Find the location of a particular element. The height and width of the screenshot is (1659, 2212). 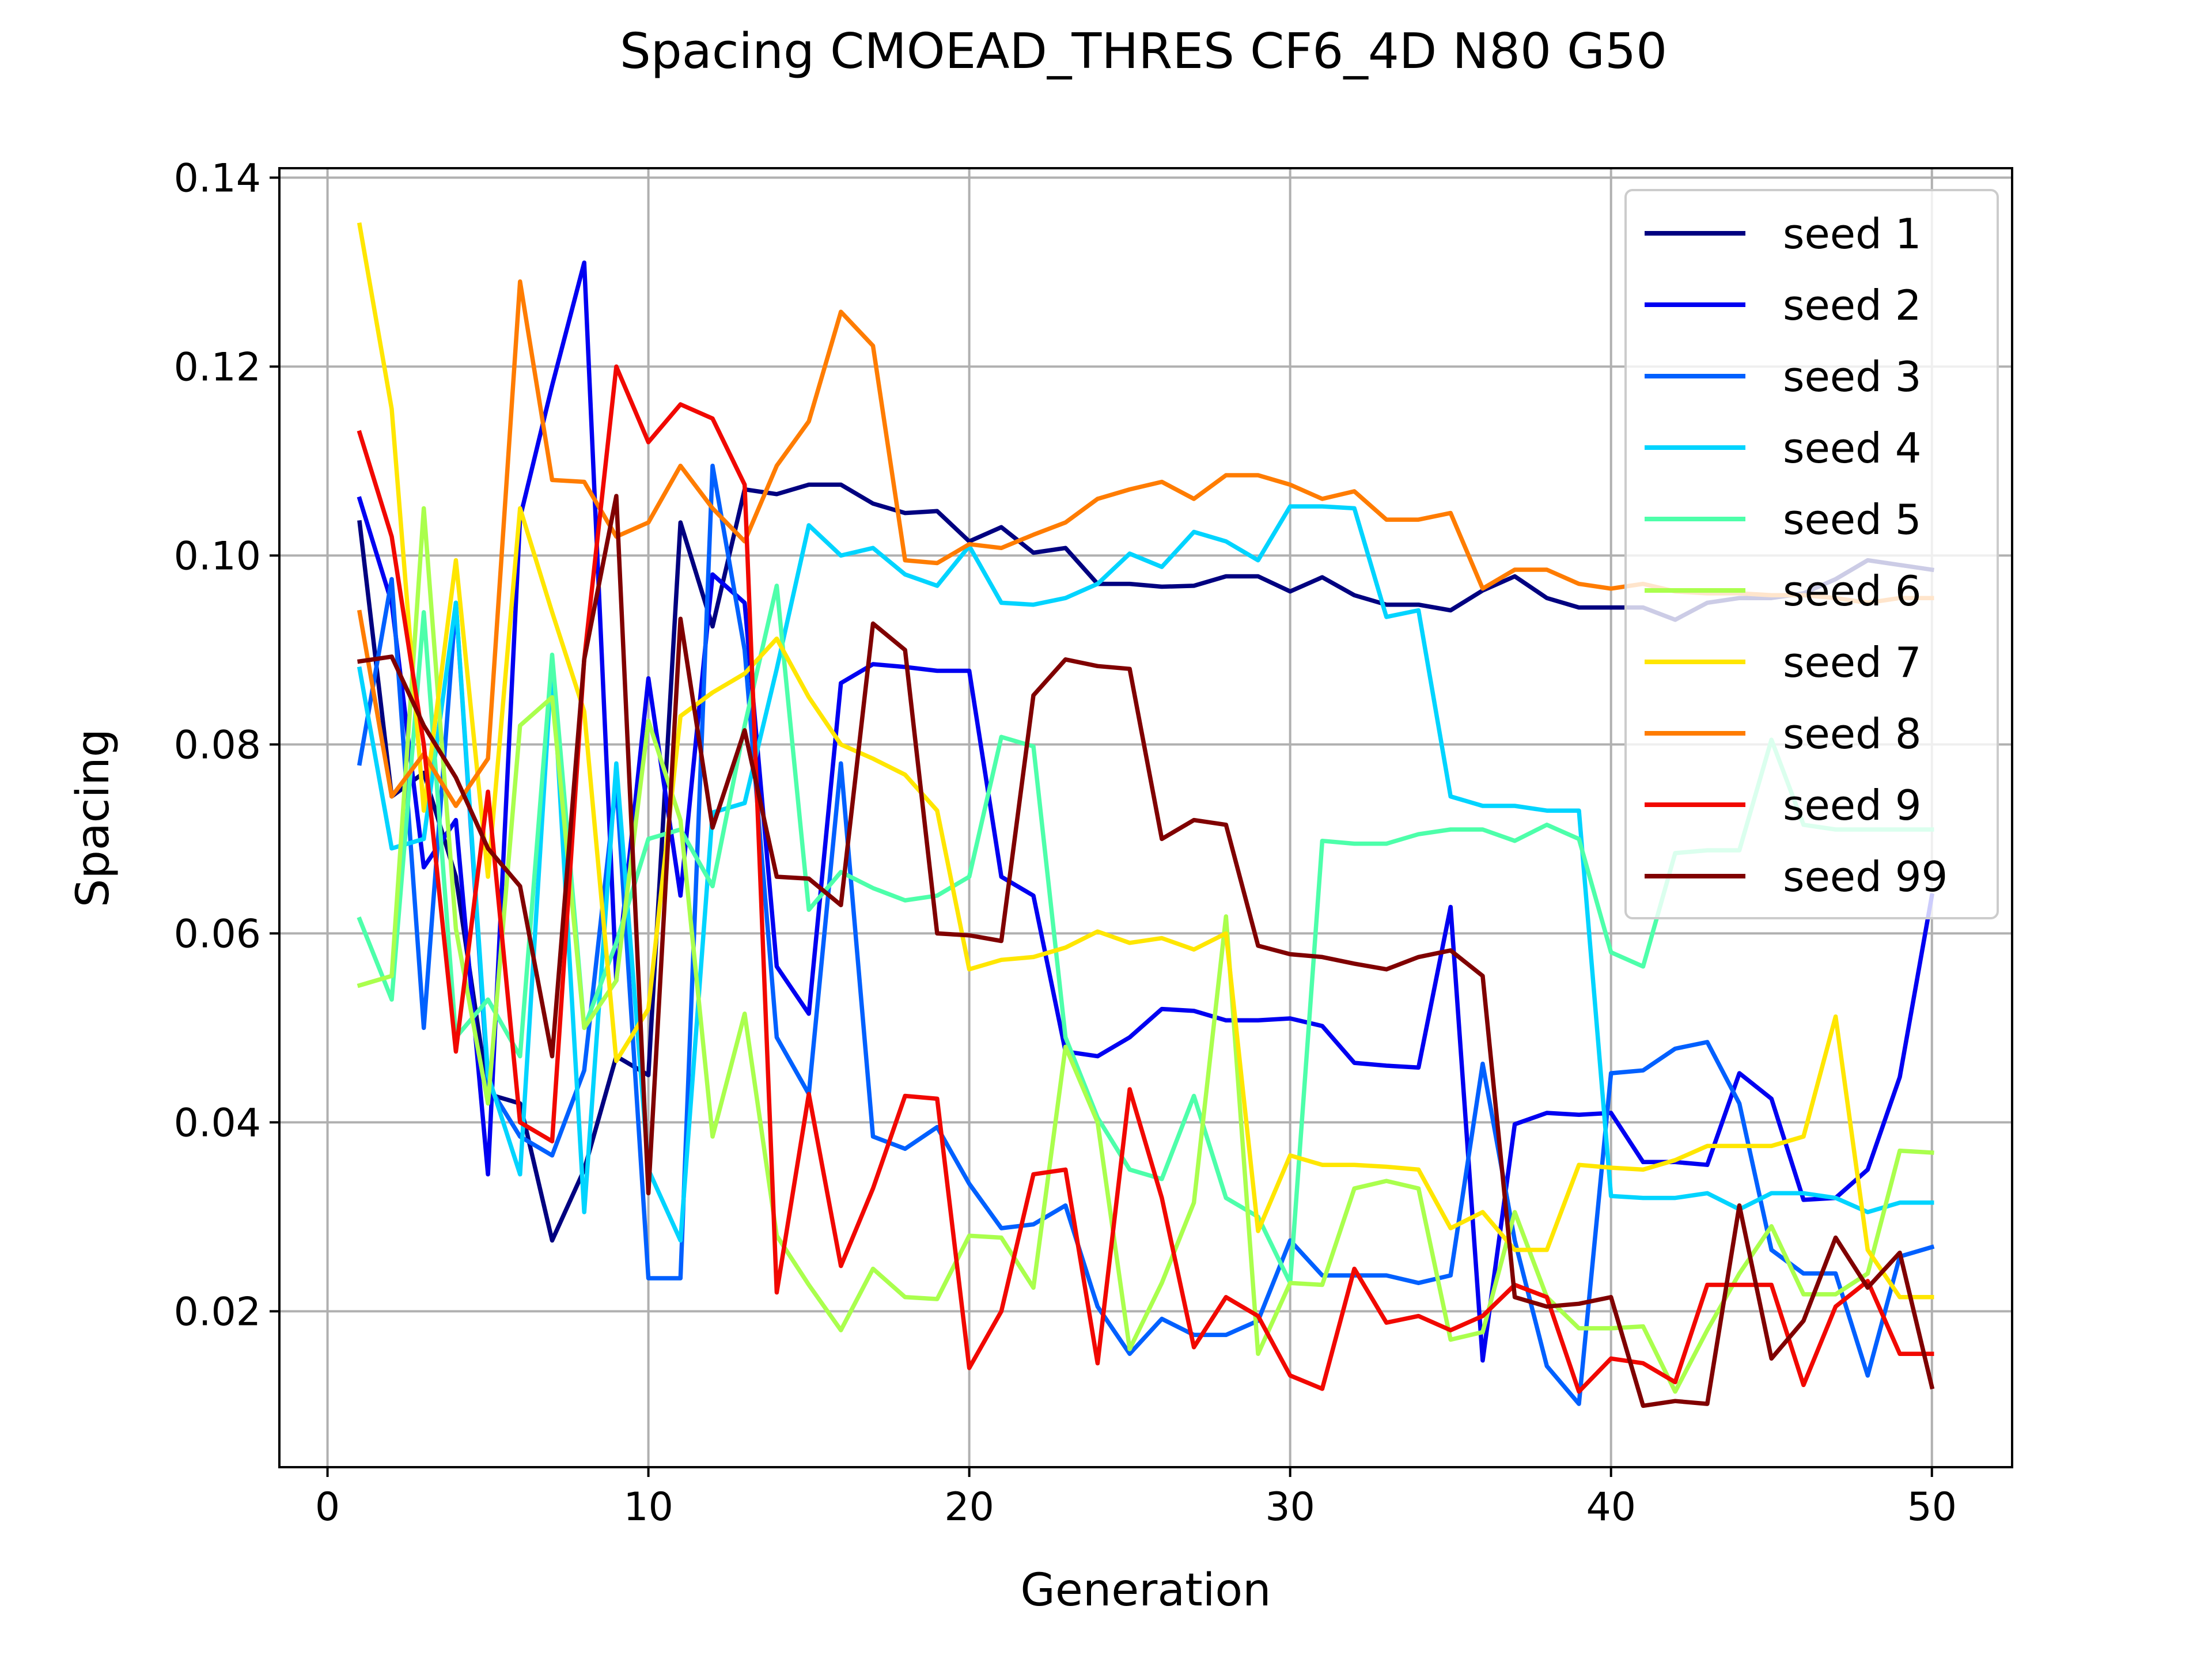

legend-label-seed-2: seed 2 is located at coordinates (1852, 305).